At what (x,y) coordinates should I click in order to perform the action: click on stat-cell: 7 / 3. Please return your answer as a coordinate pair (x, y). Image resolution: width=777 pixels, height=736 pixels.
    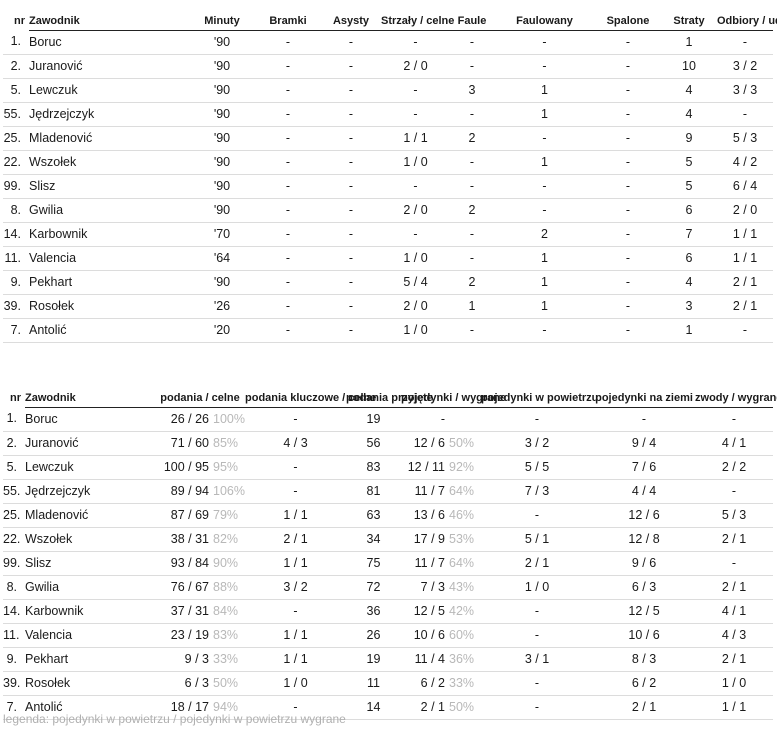
    Looking at the image, I should click on (432, 586).